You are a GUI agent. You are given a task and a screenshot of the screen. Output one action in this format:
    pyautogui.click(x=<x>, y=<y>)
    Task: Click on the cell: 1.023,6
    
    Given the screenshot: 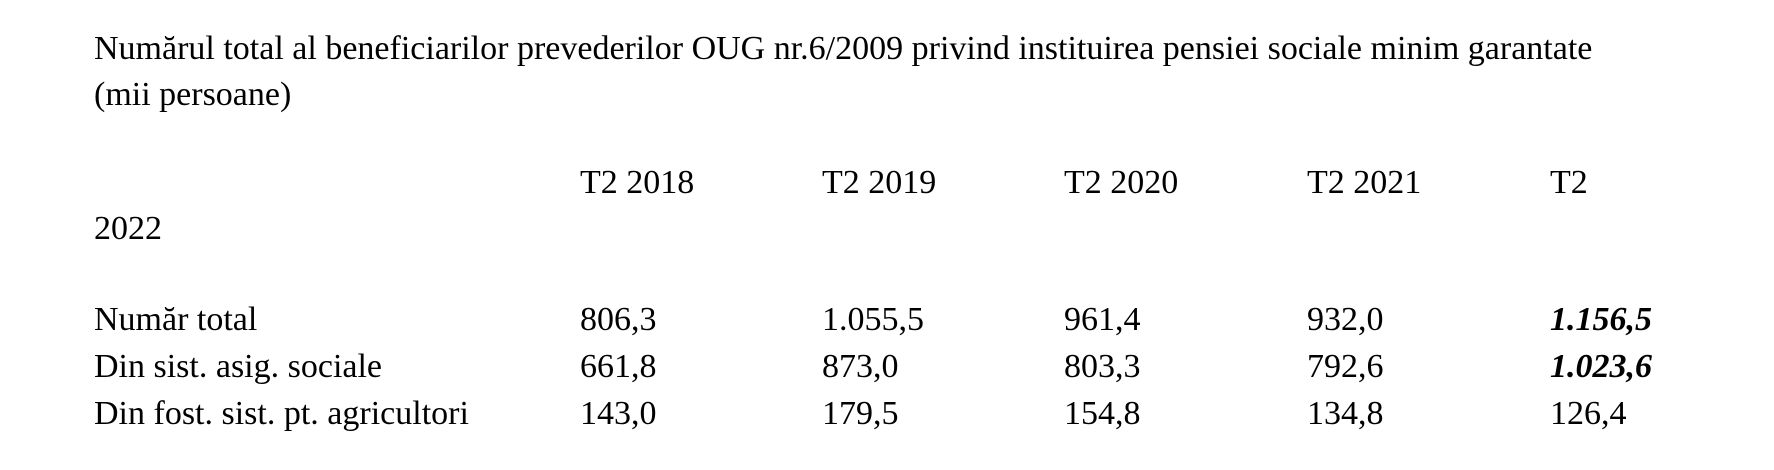 What is the action you would take?
    pyautogui.click(x=1601, y=366)
    